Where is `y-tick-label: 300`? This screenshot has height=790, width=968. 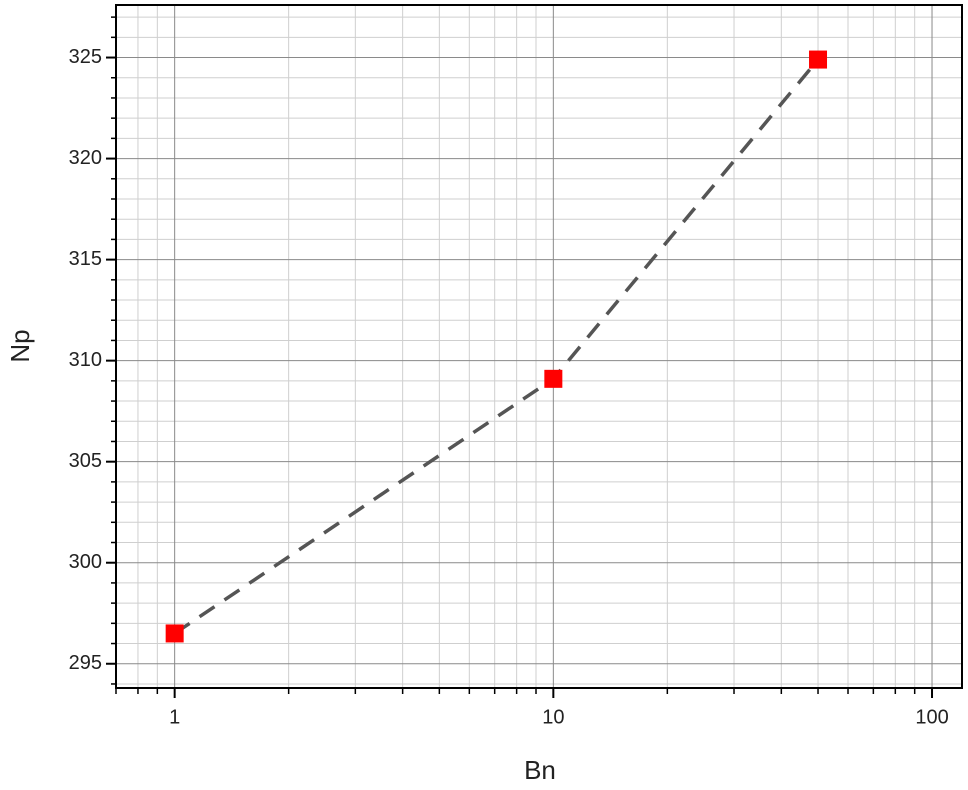 y-tick-label: 300 is located at coordinates (85, 562).